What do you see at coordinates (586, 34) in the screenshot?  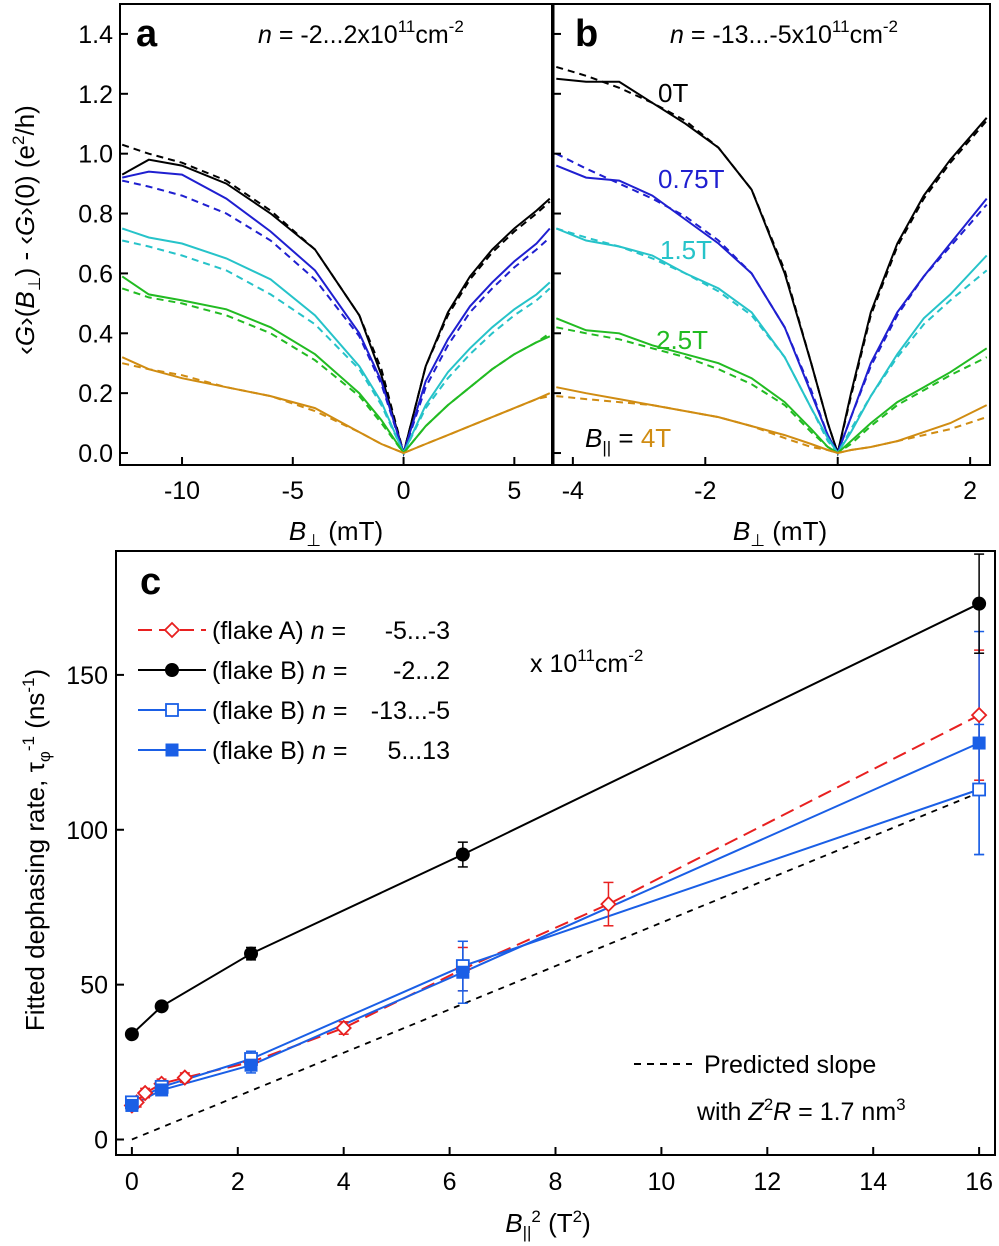 I see `panel-b-label: b` at bounding box center [586, 34].